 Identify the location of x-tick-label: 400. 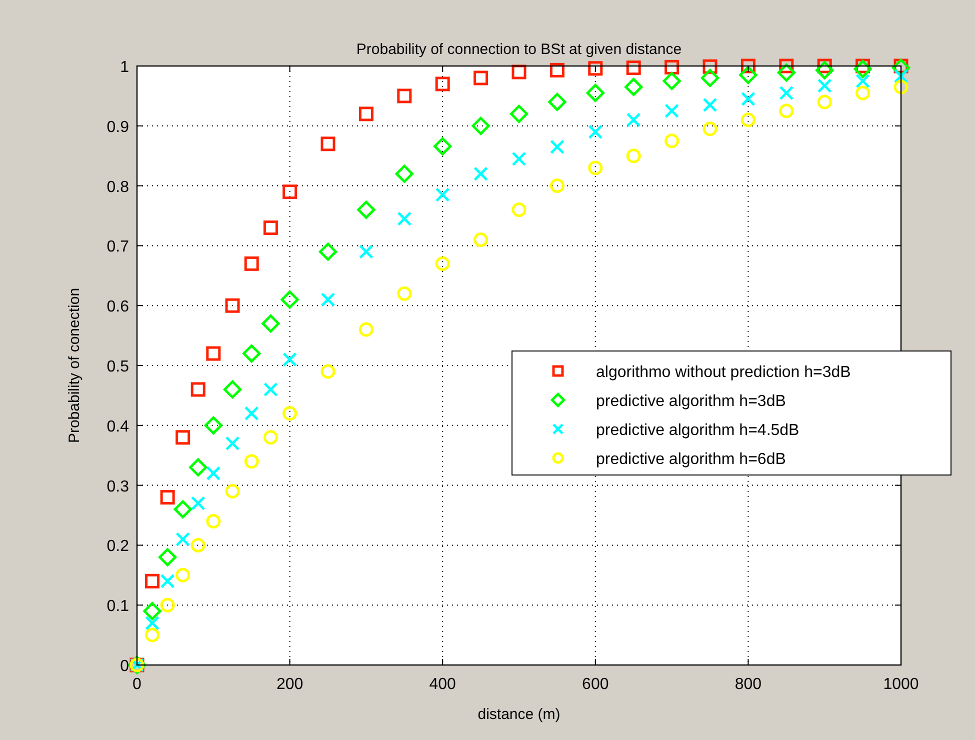
(442, 684).